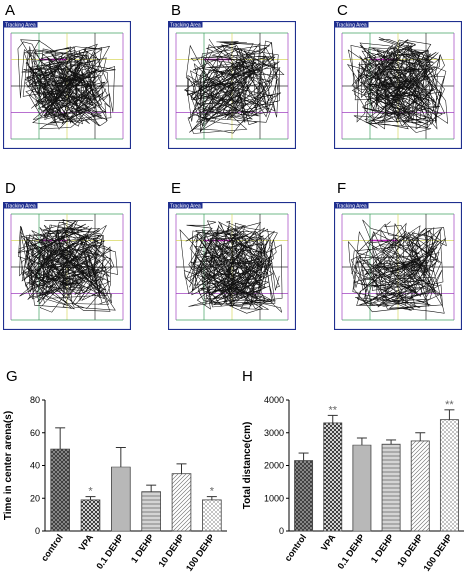 The height and width of the screenshot is (573, 474). Describe the element at coordinates (10, 188) in the screenshot. I see `panel-letter-d: D` at that location.